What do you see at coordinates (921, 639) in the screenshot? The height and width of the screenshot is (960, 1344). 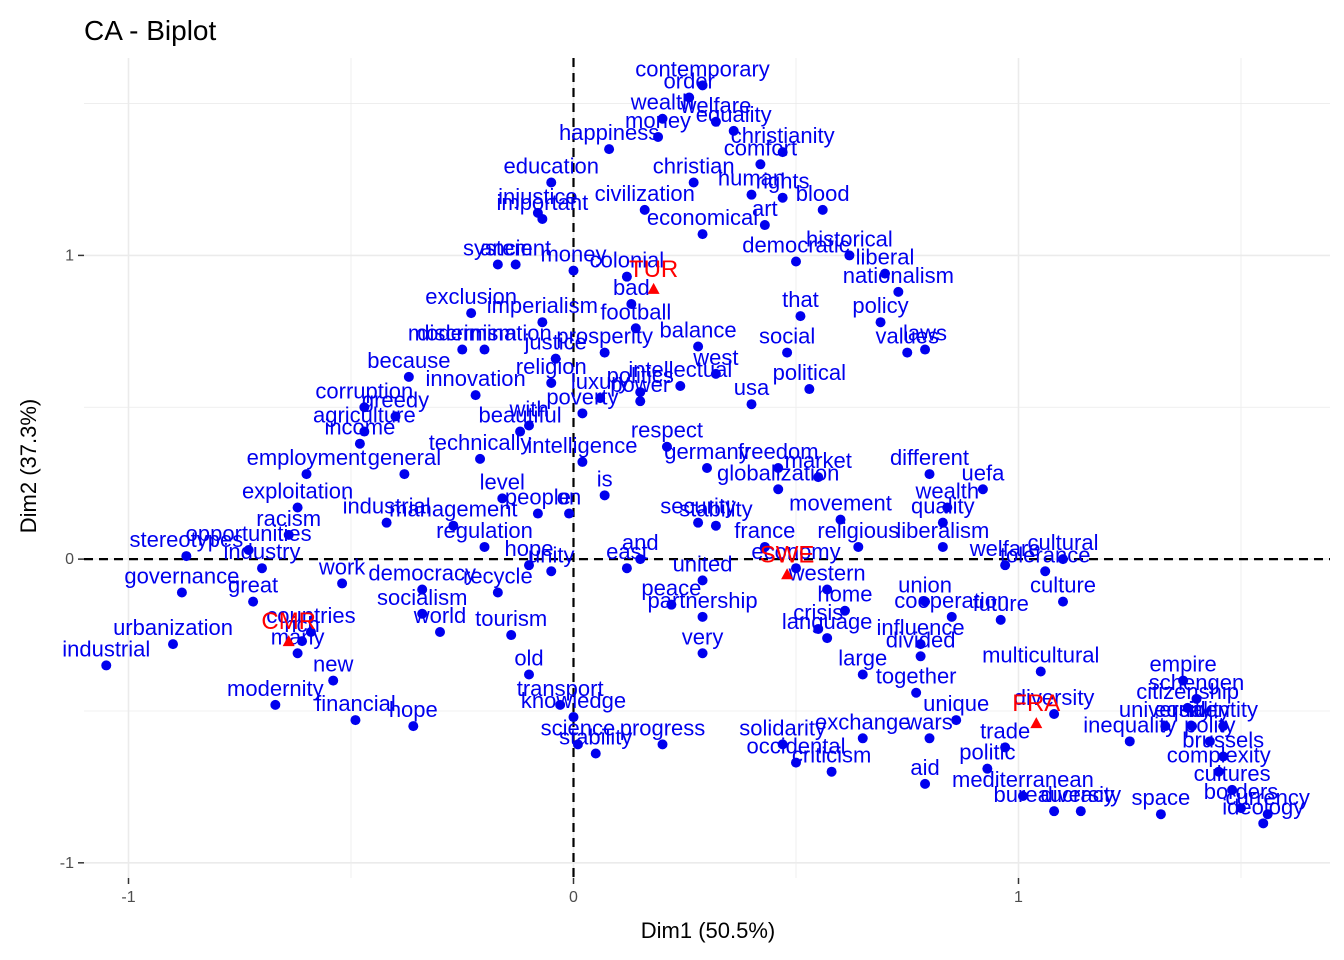 I see `row-point-label: divided` at bounding box center [921, 639].